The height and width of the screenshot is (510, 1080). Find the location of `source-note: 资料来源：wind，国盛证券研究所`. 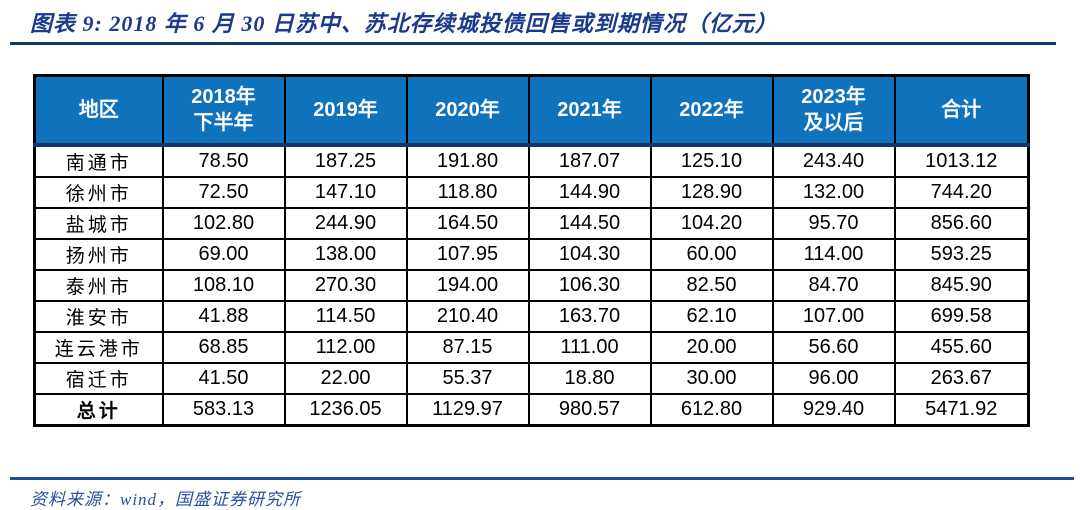

source-note: 资料来源：wind，国盛证券研究所 is located at coordinates (166, 499).